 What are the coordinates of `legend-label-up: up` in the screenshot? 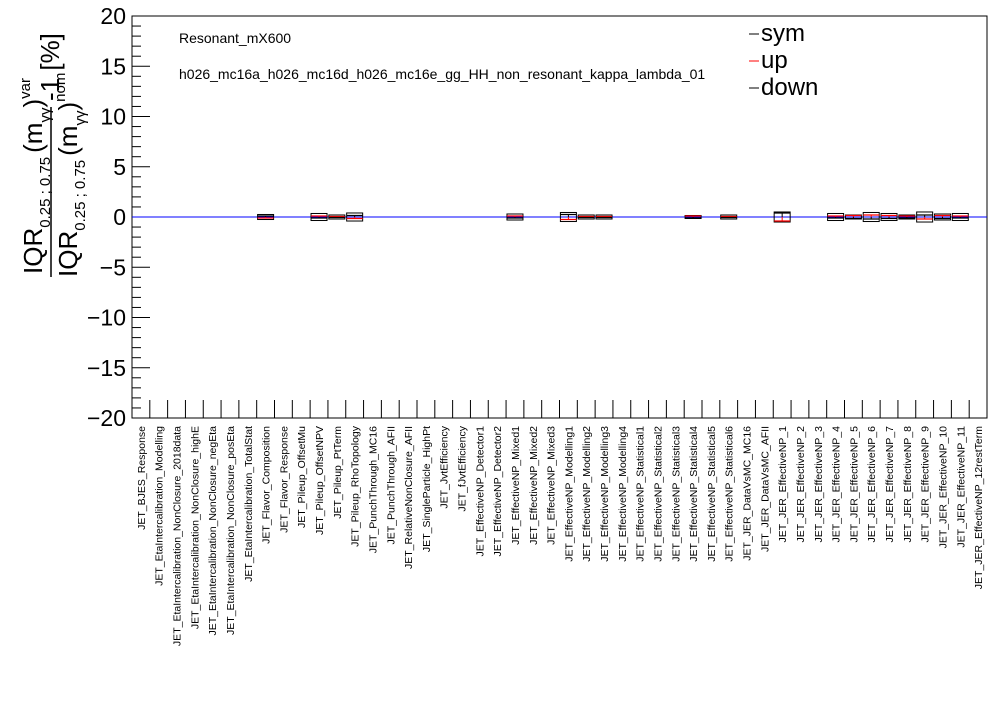 It's located at (774, 60).